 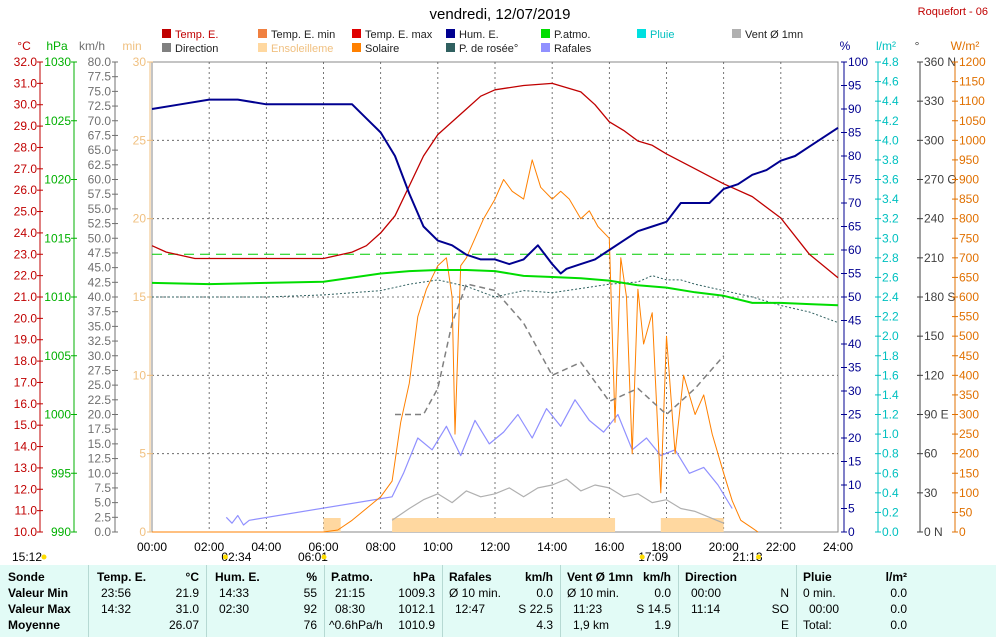 What do you see at coordinates (969, 180) in the screenshot?
I see `solar-tick-label: 900` at bounding box center [969, 180].